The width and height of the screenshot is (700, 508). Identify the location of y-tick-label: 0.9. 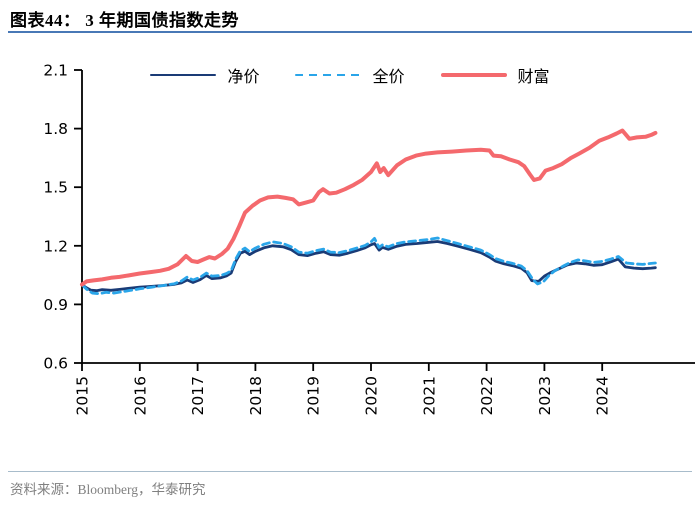
(55, 305).